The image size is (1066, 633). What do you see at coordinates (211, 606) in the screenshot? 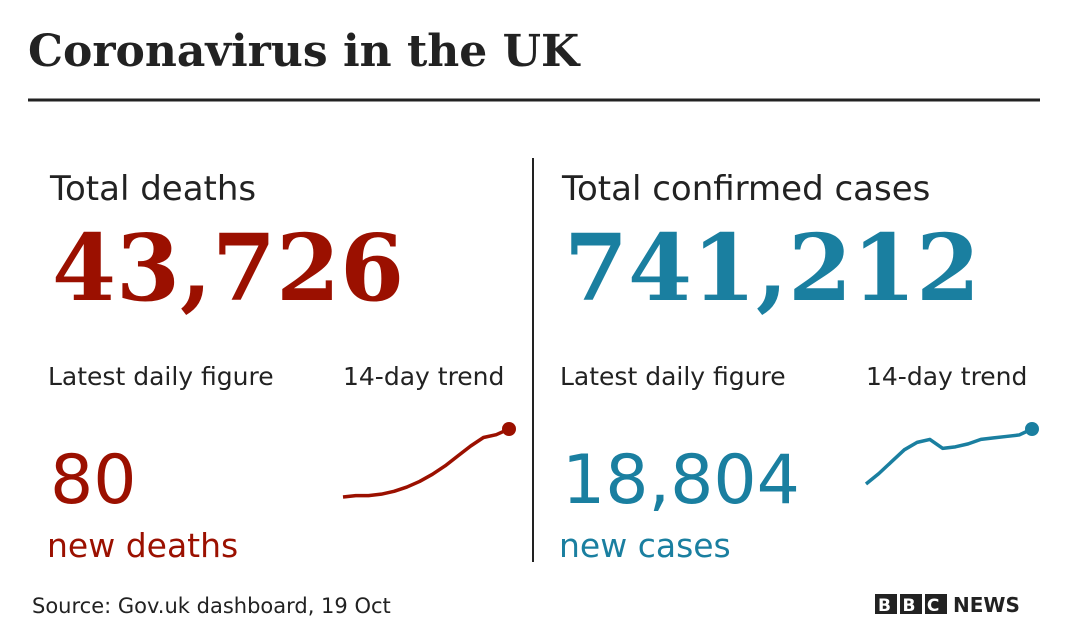
I see `source: Source: Gov.uk dashboard, 19 Oct` at bounding box center [211, 606].